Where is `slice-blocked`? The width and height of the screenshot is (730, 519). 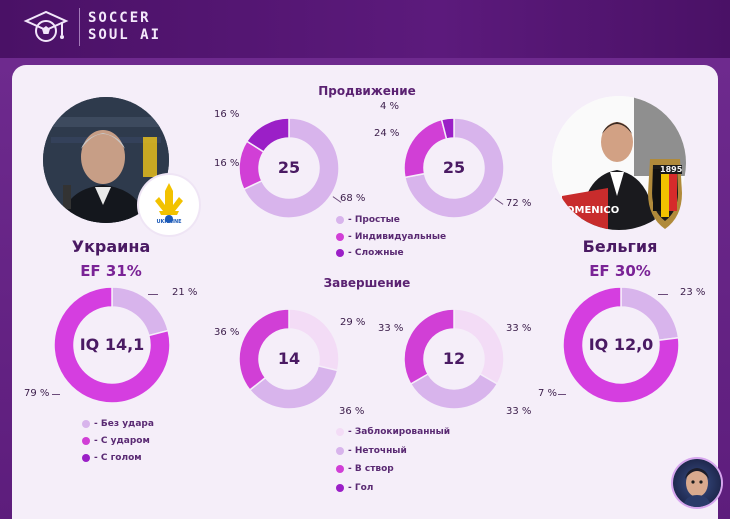
slice-blocked is located at coordinates (479, 347).